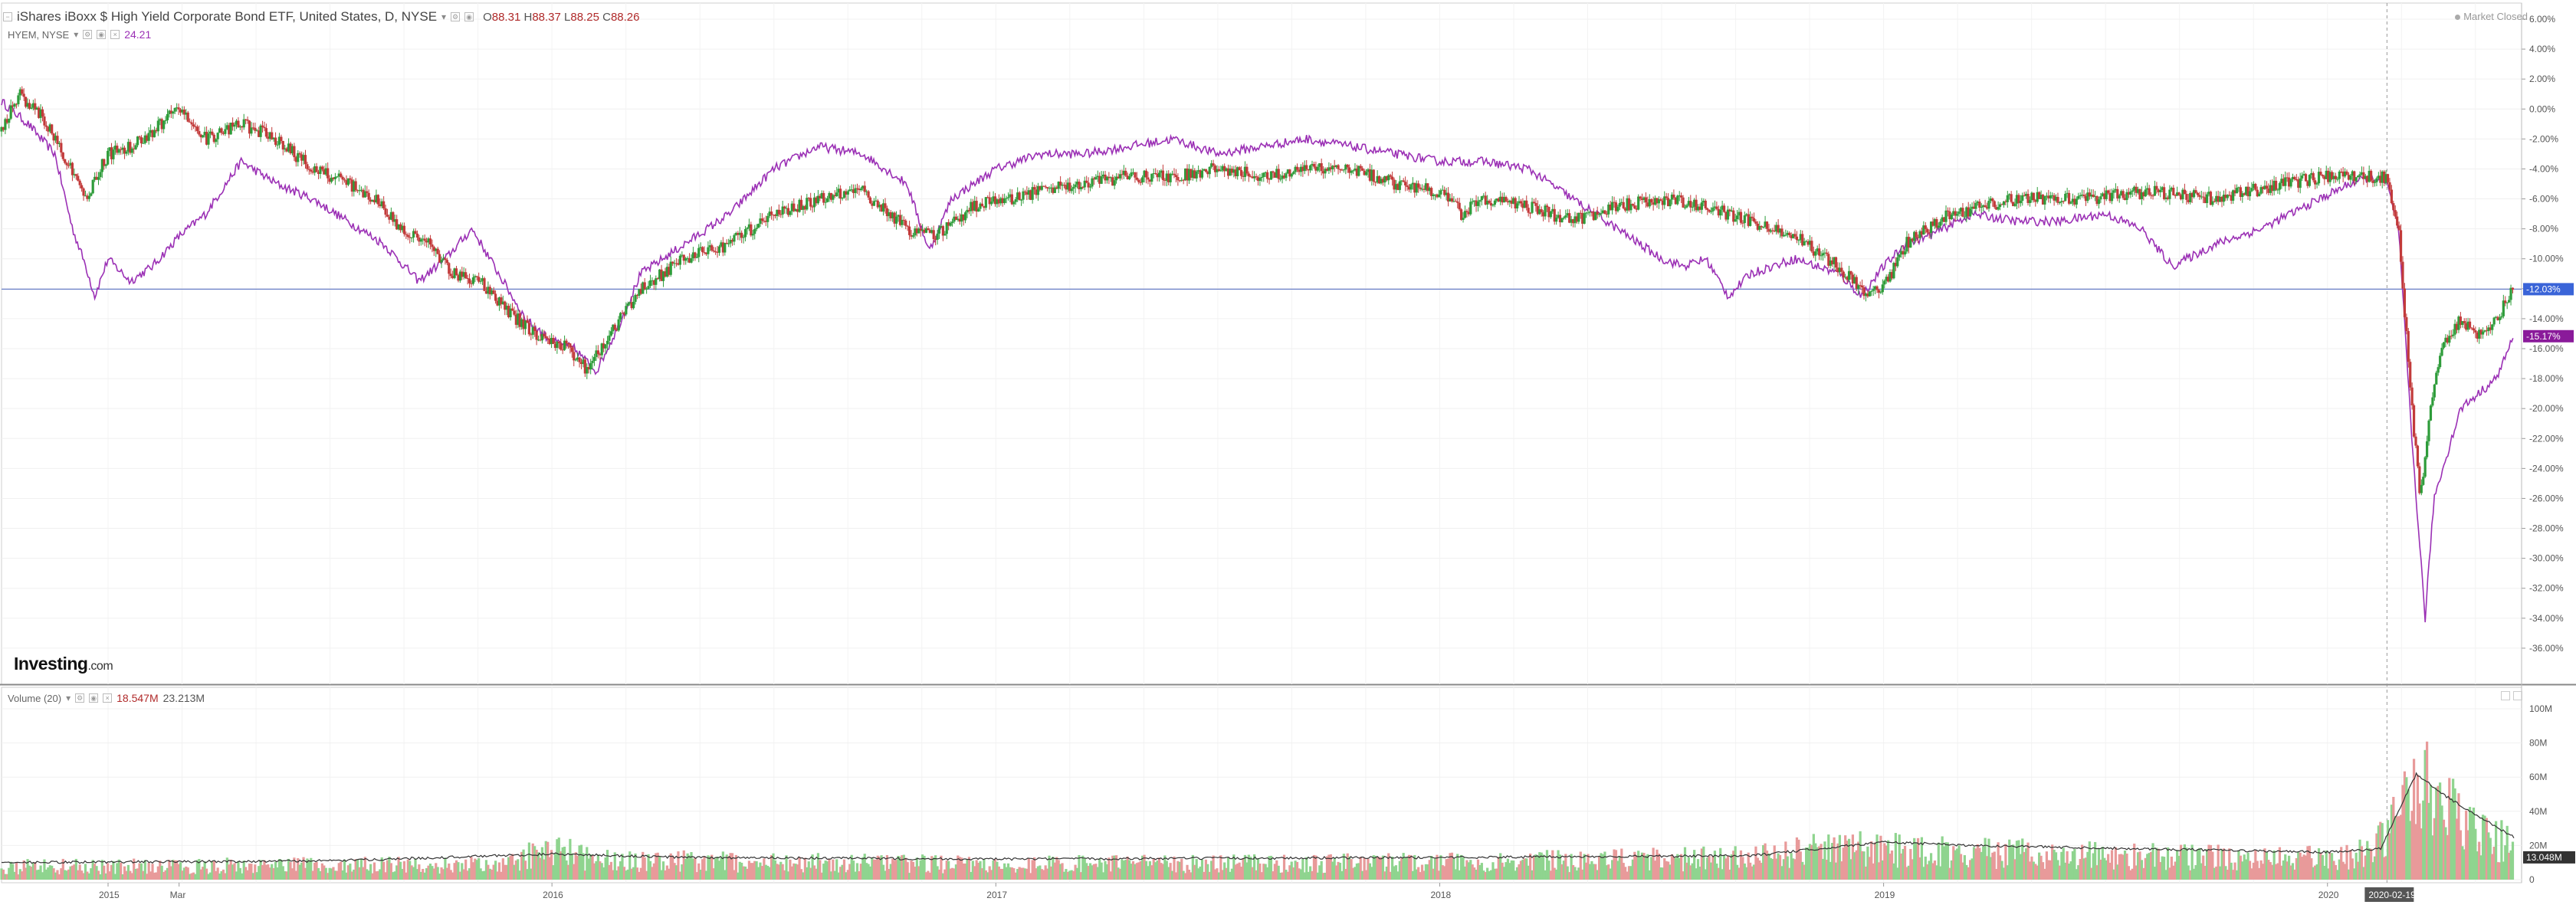 The image size is (2576, 908). What do you see at coordinates (2517, 695) in the screenshot?
I see `close-pane-icon` at bounding box center [2517, 695].